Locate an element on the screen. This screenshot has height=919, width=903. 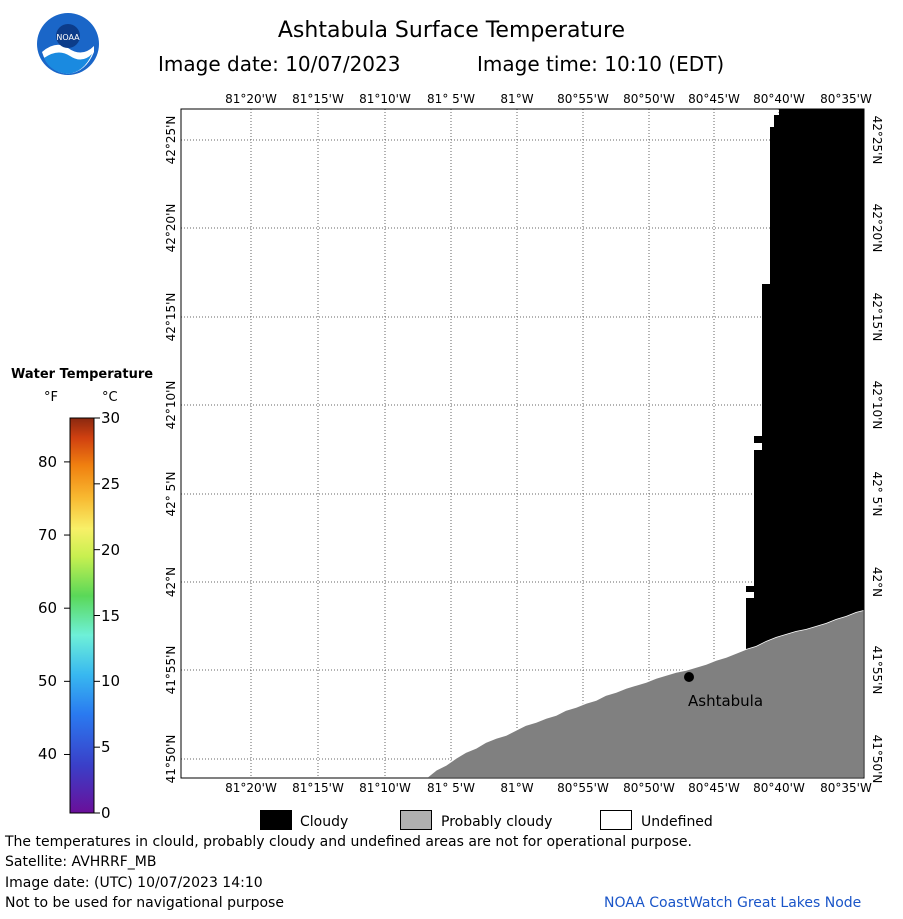
longitude-label-bottom: 80°40'W is located at coordinates (779, 788).